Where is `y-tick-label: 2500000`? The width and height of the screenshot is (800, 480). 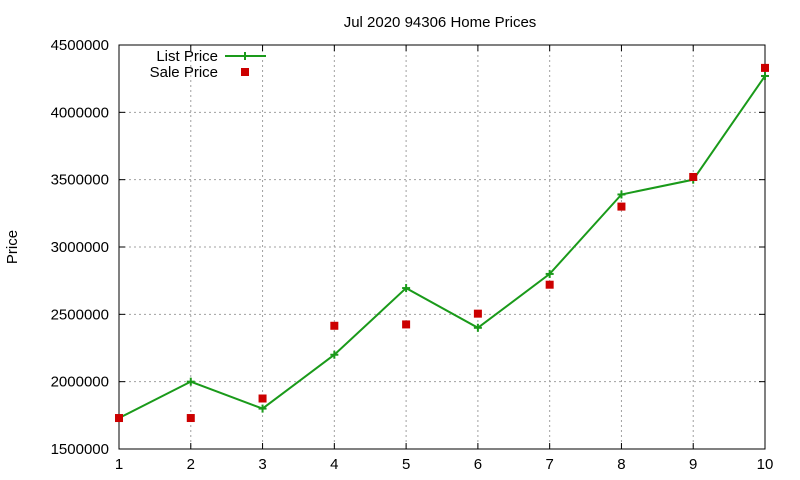 y-tick-label: 2500000 is located at coordinates (80, 314).